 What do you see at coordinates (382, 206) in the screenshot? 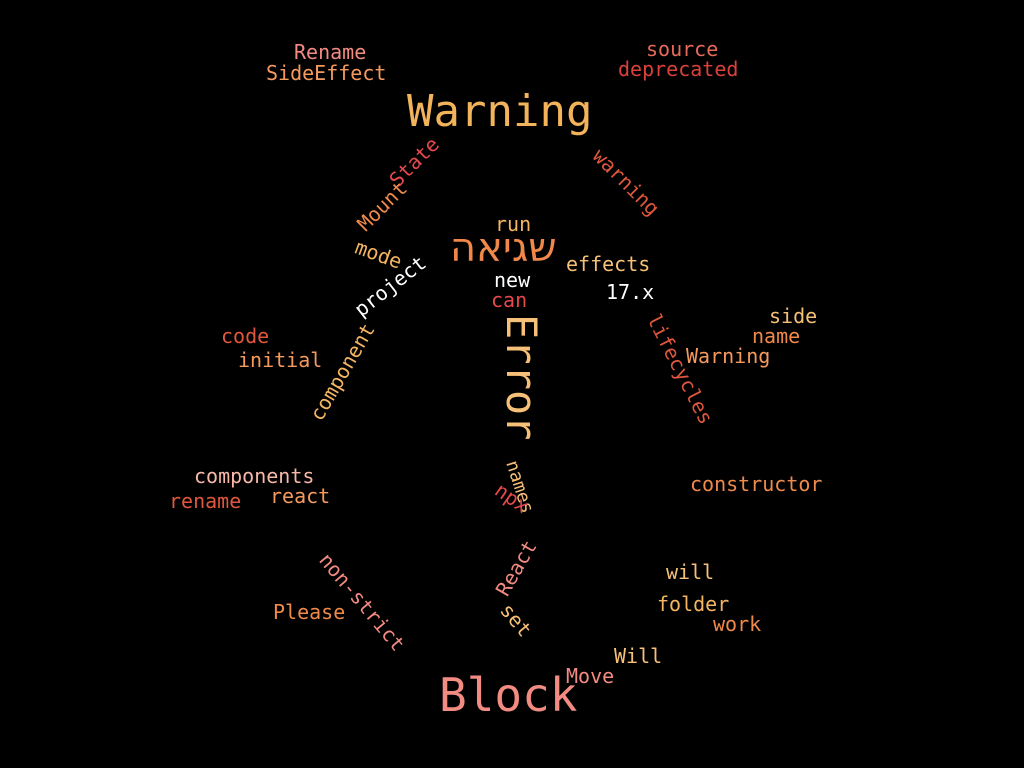
I see `word-mount: Mount` at bounding box center [382, 206].